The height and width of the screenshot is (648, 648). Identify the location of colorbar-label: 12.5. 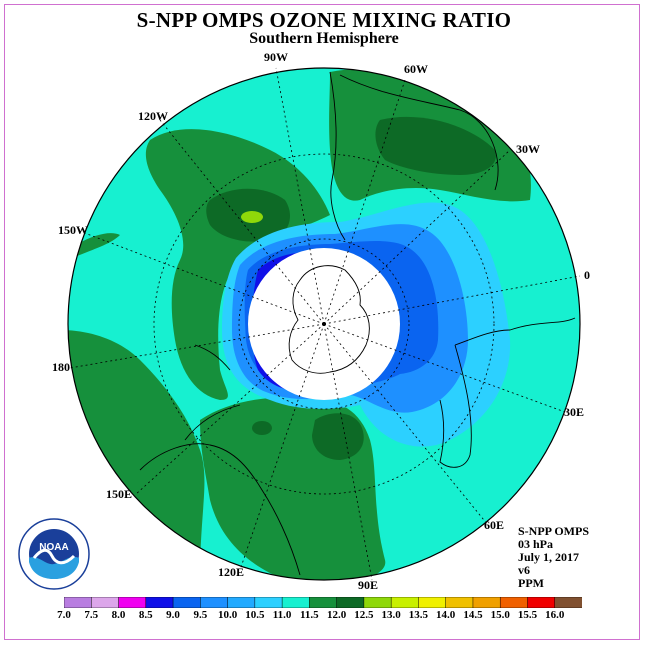
(364, 615).